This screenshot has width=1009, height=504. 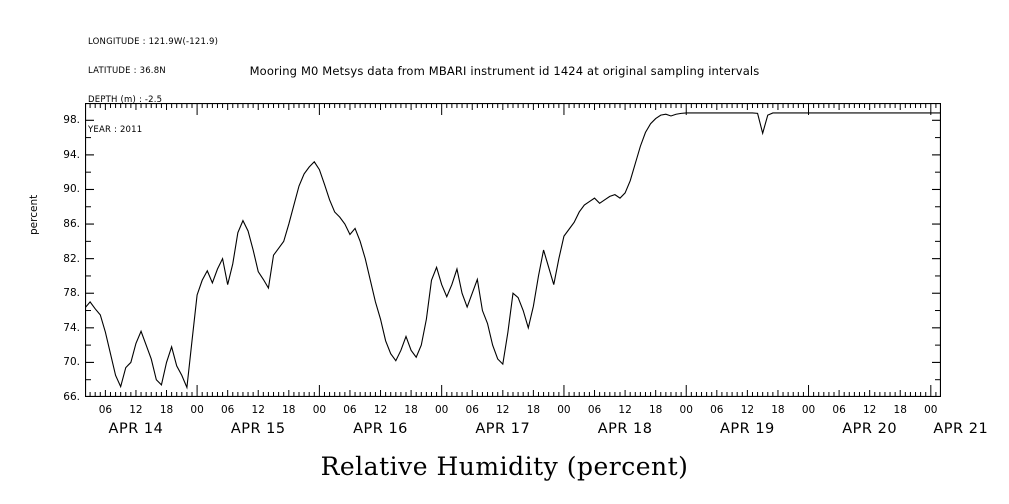 What do you see at coordinates (115, 129) in the screenshot?
I see `metadata-year: YEAR : 2011` at bounding box center [115, 129].